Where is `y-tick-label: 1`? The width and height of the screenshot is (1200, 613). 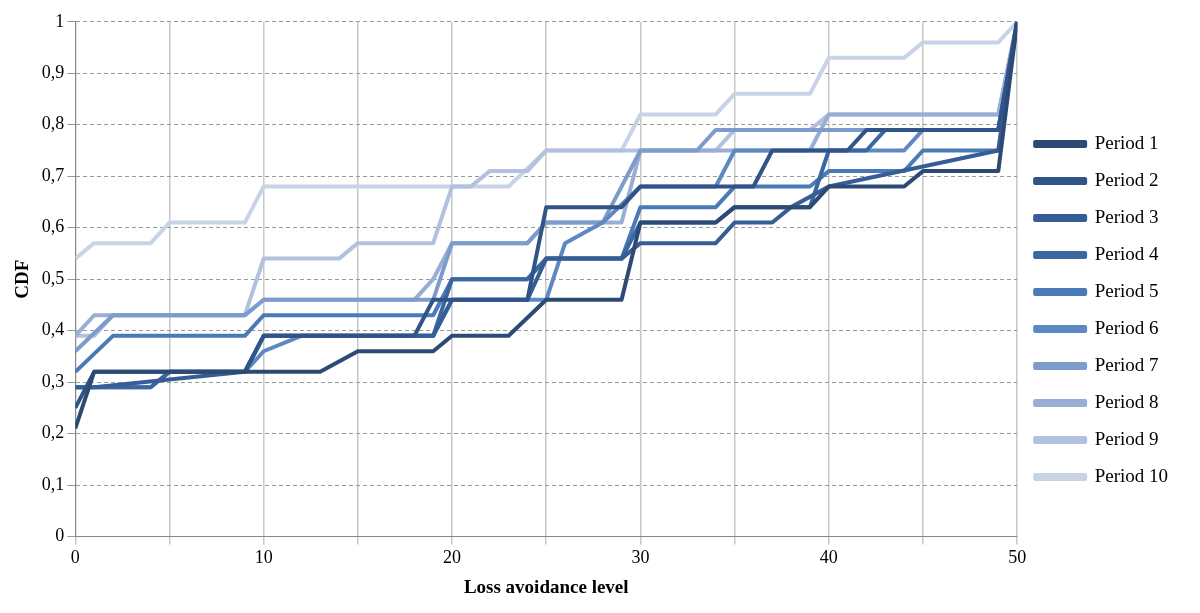
y-tick-label: 1 is located at coordinates (60, 20).